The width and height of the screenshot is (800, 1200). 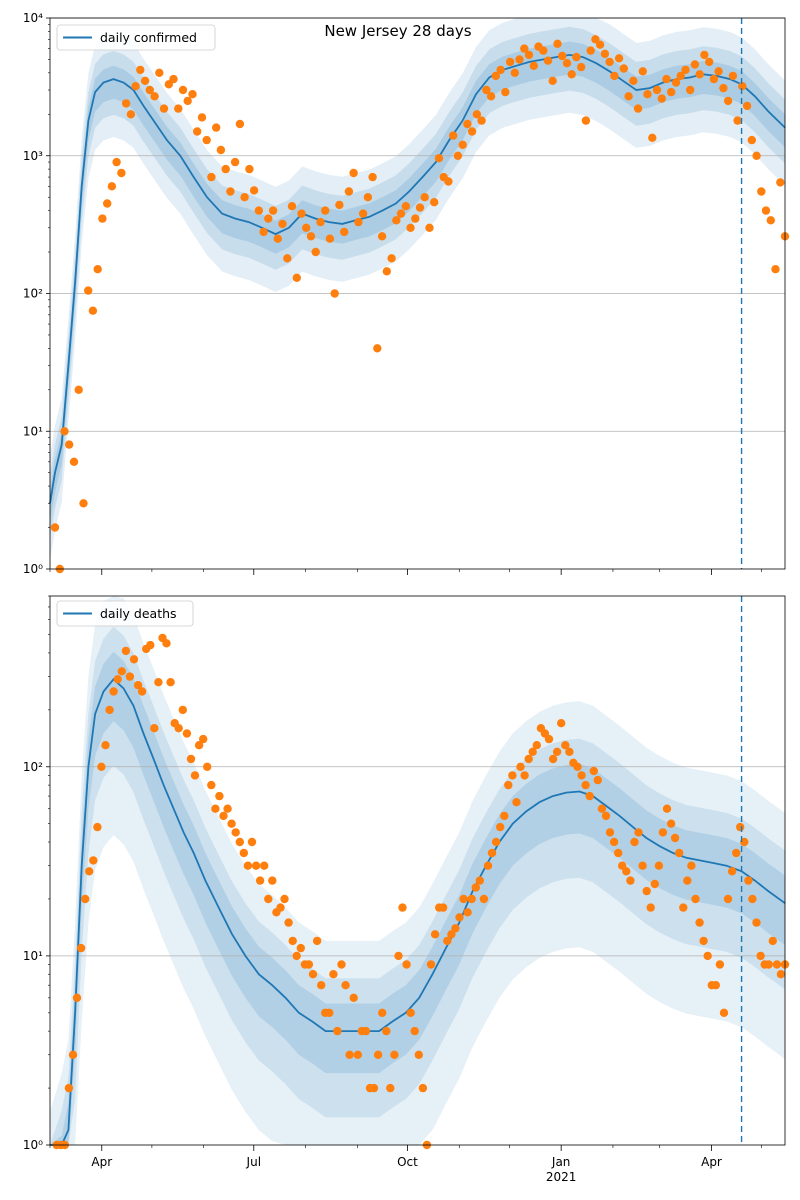 I want to click on deaths-x-tick-label: Apr, so click(x=711, y=1162).